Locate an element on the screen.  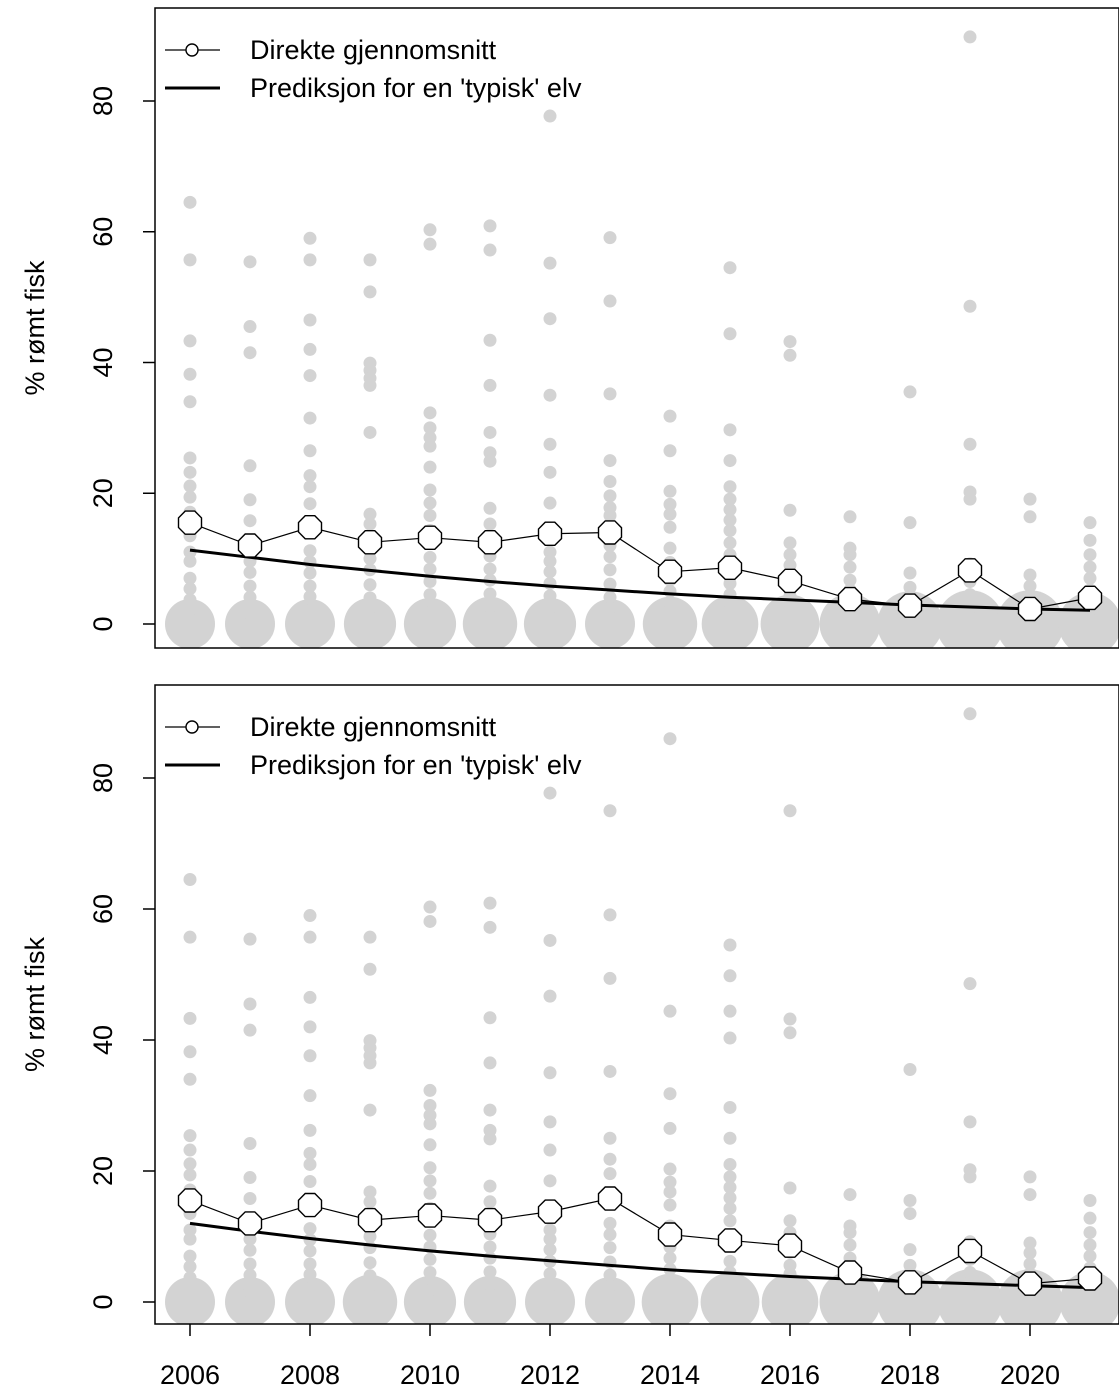
x-tick-label: 2008 is located at coordinates (310, 1375).